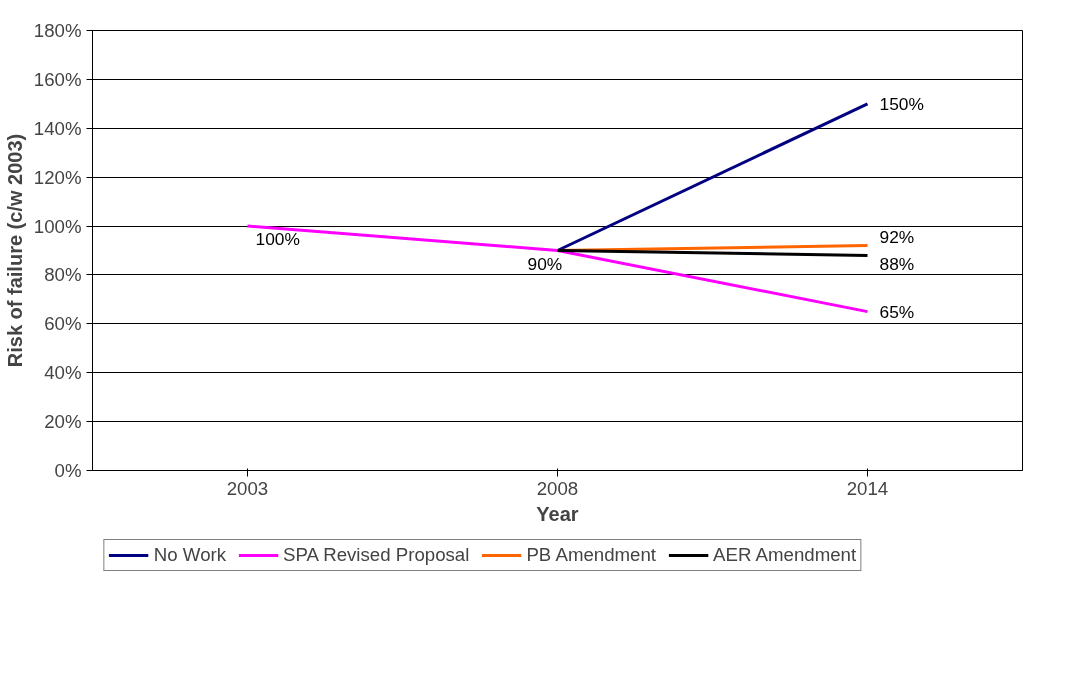 This screenshot has height=695, width=1087. What do you see at coordinates (867, 488) in the screenshot?
I see `x-tick-label: 2014` at bounding box center [867, 488].